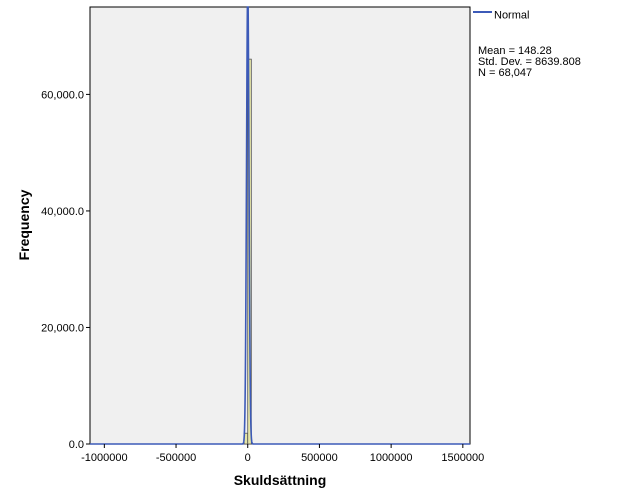 The image size is (629, 504). What do you see at coordinates (280, 480) in the screenshot?
I see `x-axis-title: Skuldsättning` at bounding box center [280, 480].